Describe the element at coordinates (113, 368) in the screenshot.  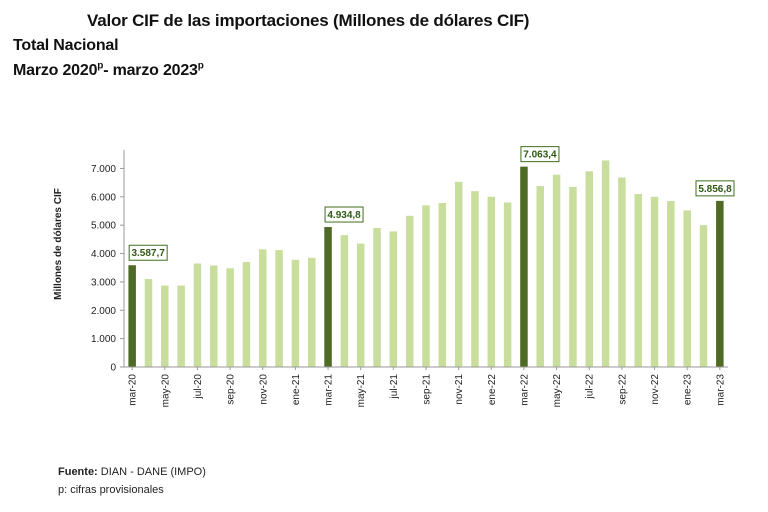
I see `y-tick-label: 0` at that location.